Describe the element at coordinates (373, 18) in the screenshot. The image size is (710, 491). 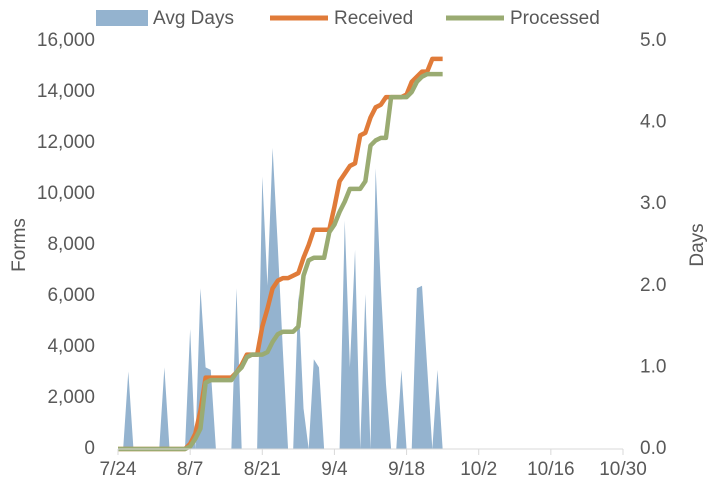
I see `legend-label: Received` at that location.